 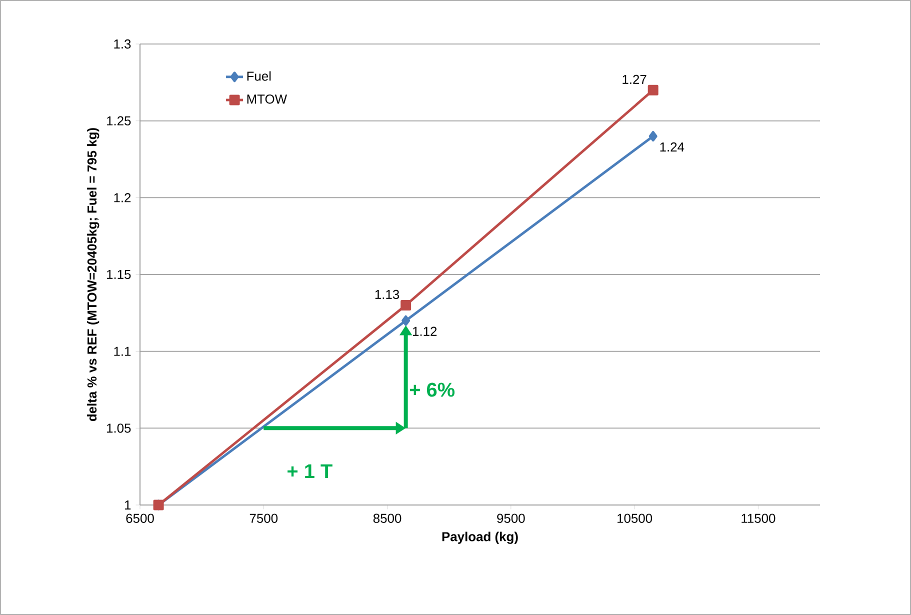 What do you see at coordinates (635, 518) in the screenshot?
I see `x-tick-label: 10500` at bounding box center [635, 518].